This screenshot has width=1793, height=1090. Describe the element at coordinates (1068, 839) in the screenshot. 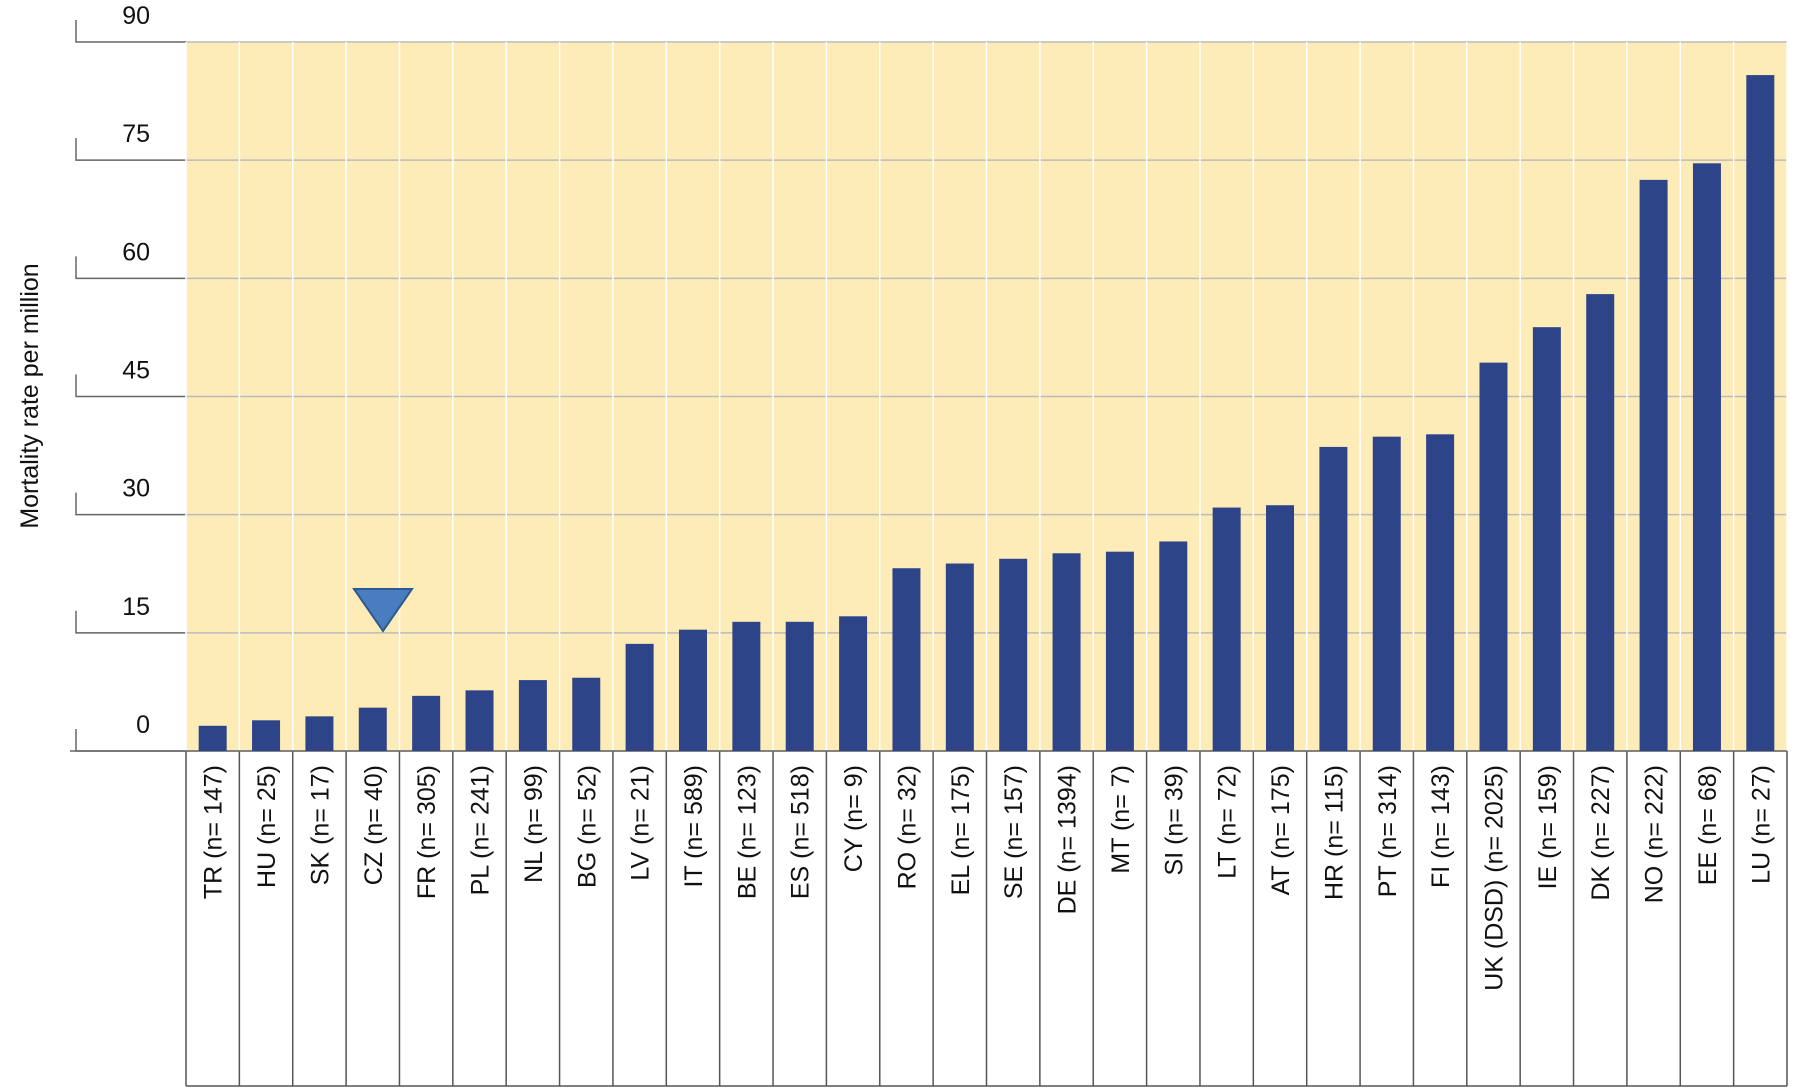

I see `x-tick-label: DE (n= 1394)` at that location.